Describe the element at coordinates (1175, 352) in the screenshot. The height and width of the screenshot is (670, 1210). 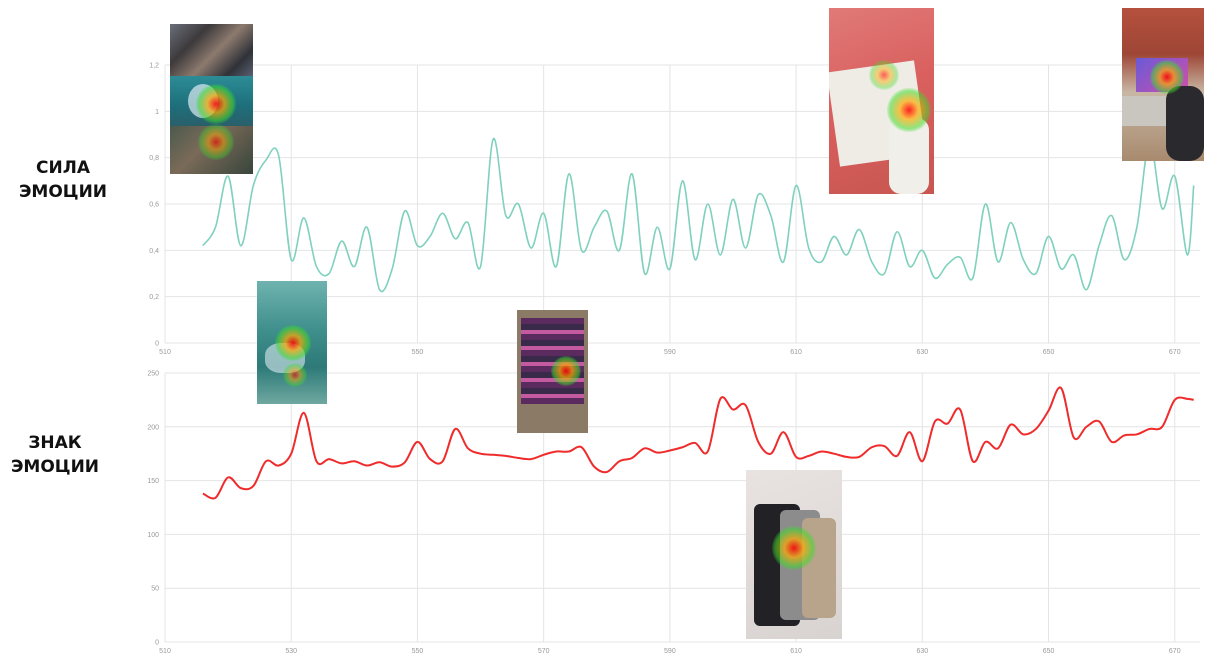
I see `strength-xtick-label: 670` at that location.